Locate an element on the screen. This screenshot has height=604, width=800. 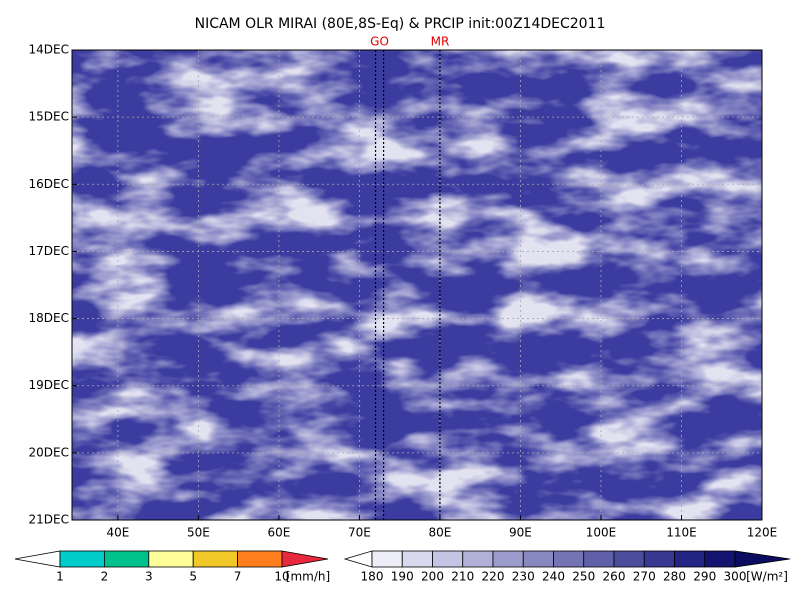
y-tick-label: 19DEC is located at coordinates (49, 385).